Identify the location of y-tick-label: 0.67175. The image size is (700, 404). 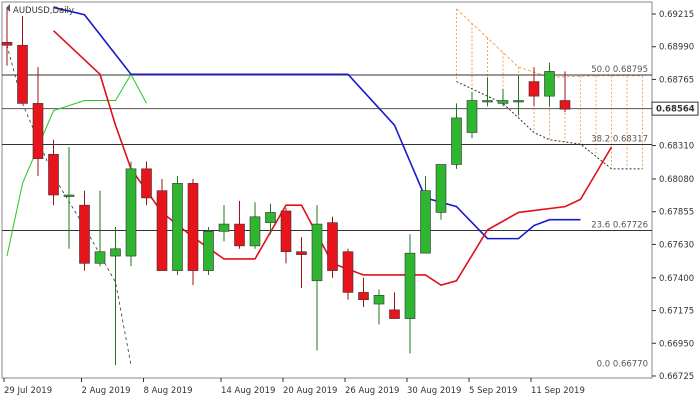
(676, 312).